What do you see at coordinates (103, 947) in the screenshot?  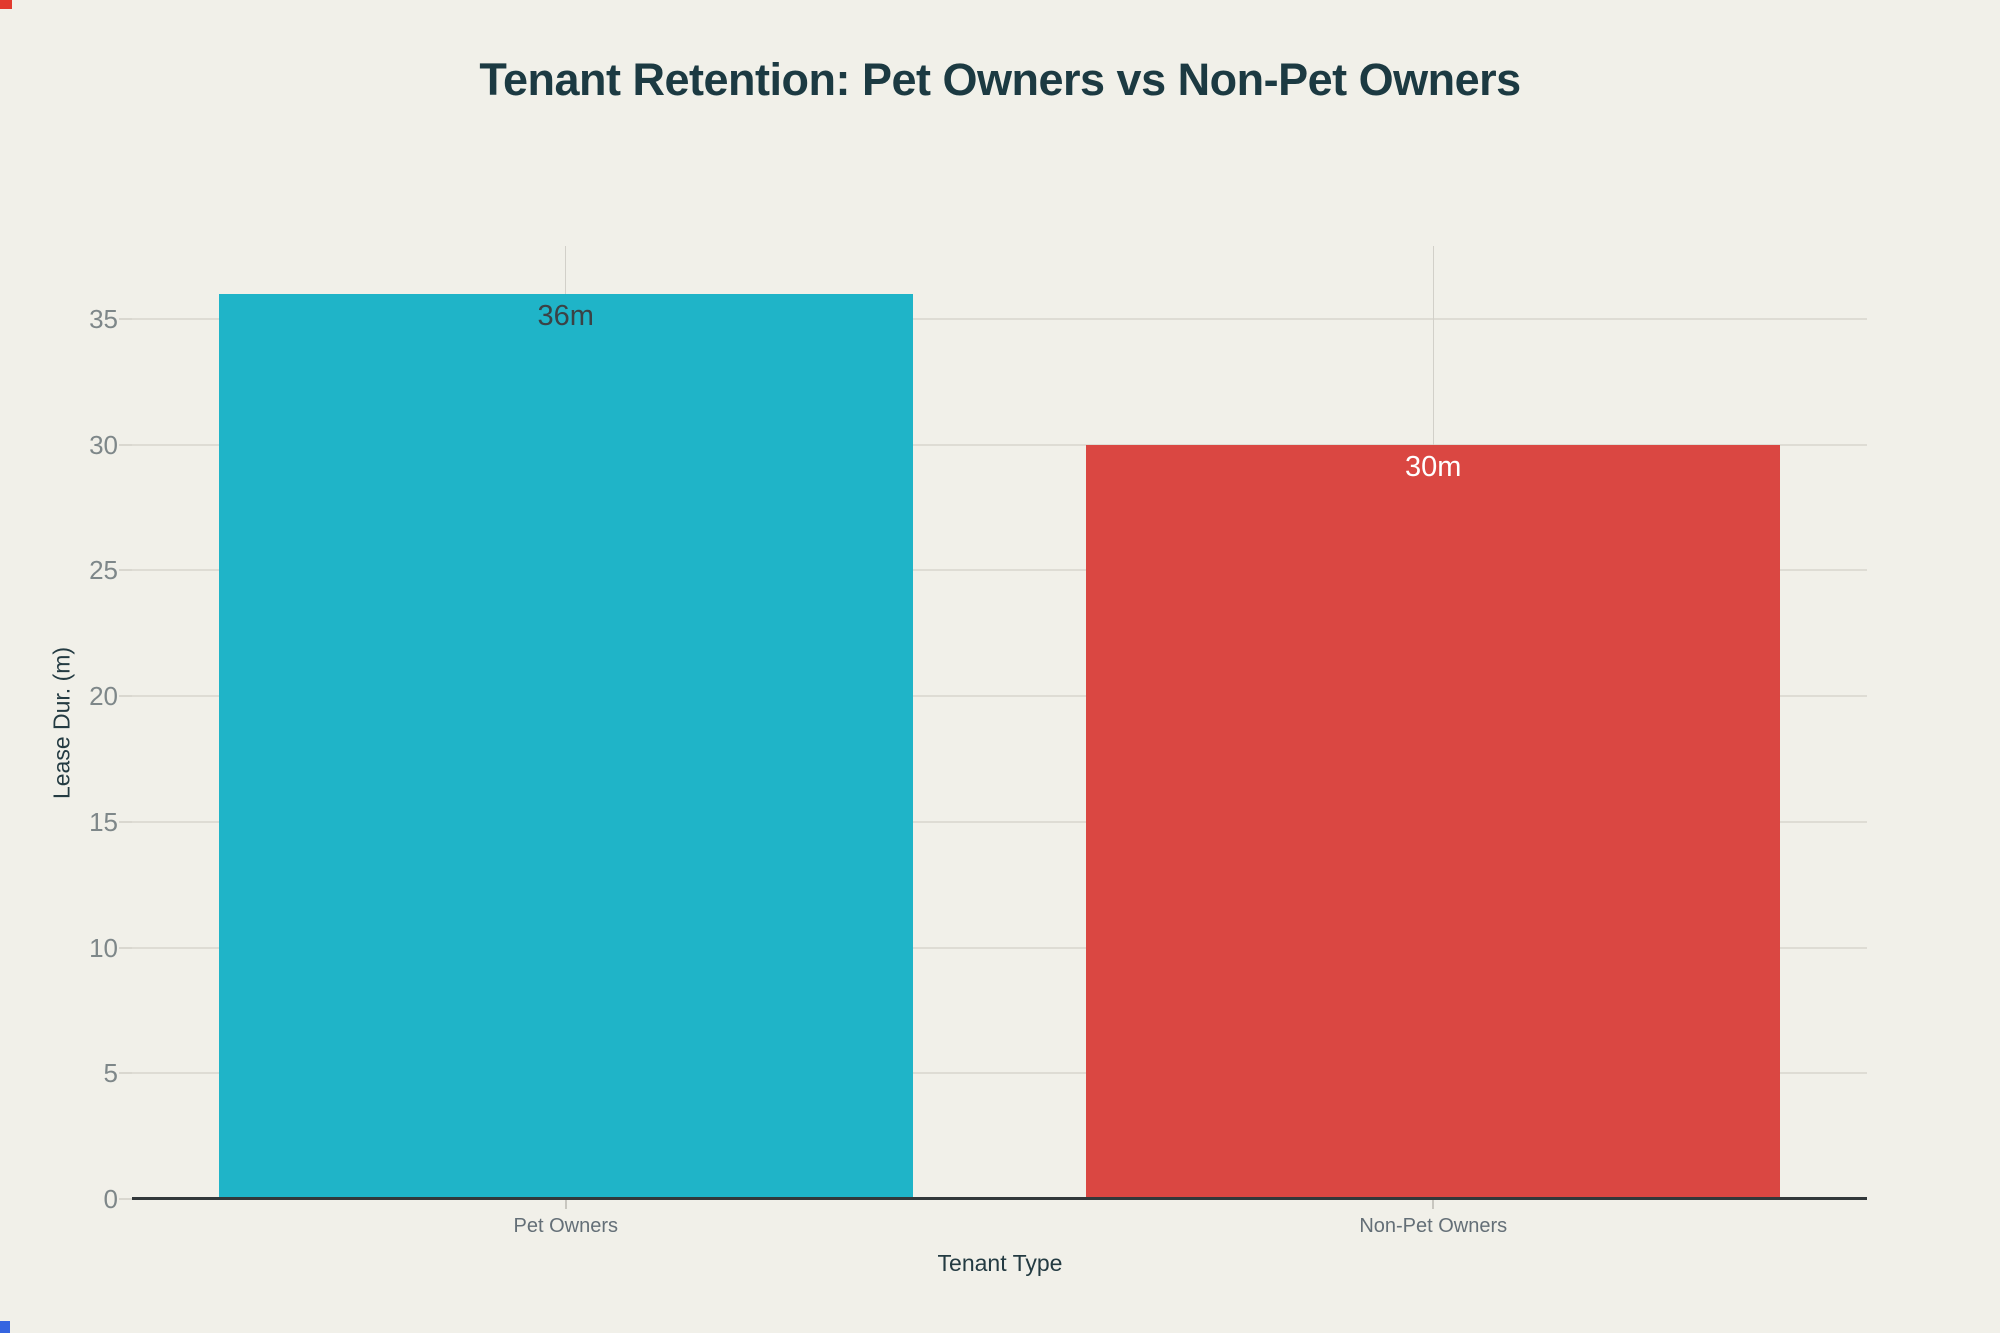 I see `y-tick-label: 10` at bounding box center [103, 947].